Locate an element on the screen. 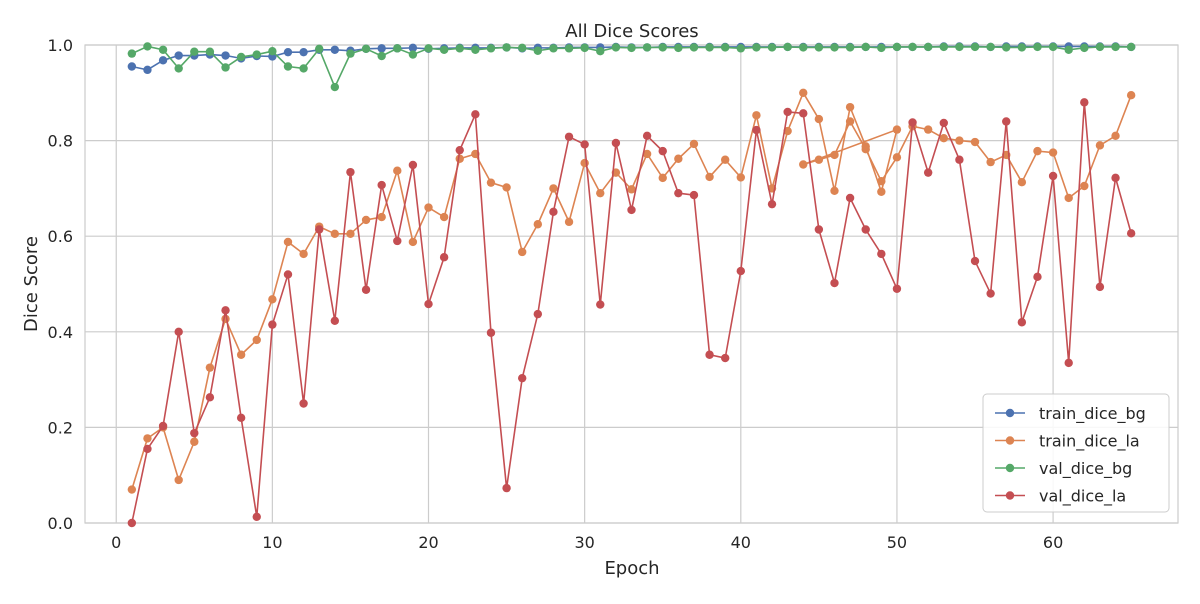 The image size is (1200, 604). x-tick-label: 10 is located at coordinates (272, 542).